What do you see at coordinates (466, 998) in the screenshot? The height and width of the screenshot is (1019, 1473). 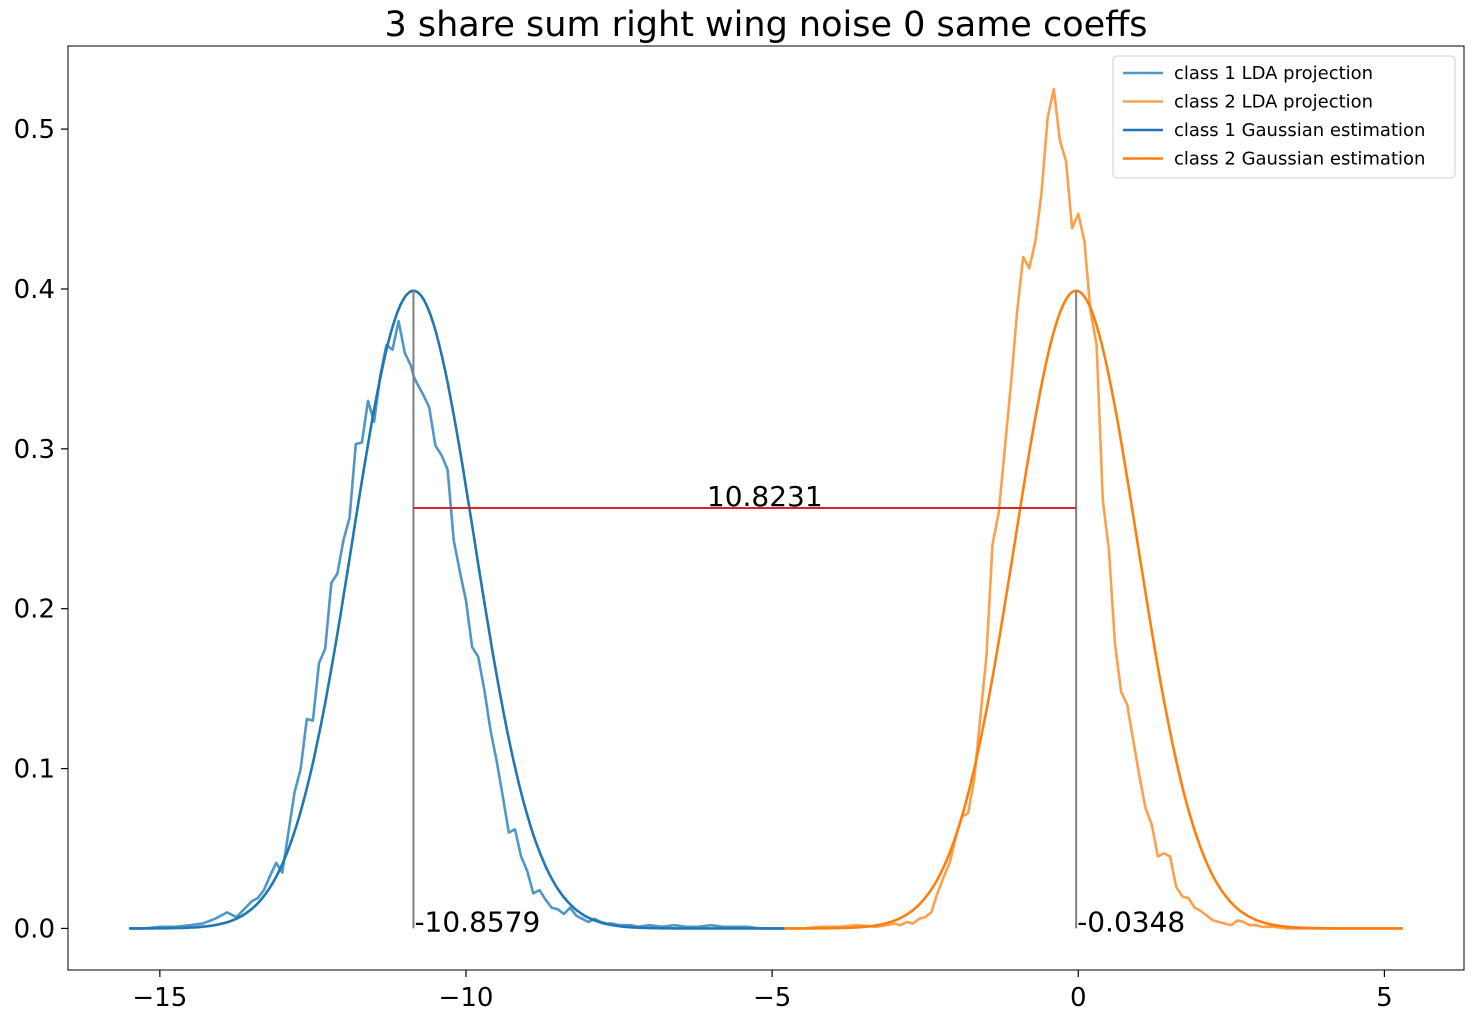 I see `x-tick-label-1: −10` at bounding box center [466, 998].